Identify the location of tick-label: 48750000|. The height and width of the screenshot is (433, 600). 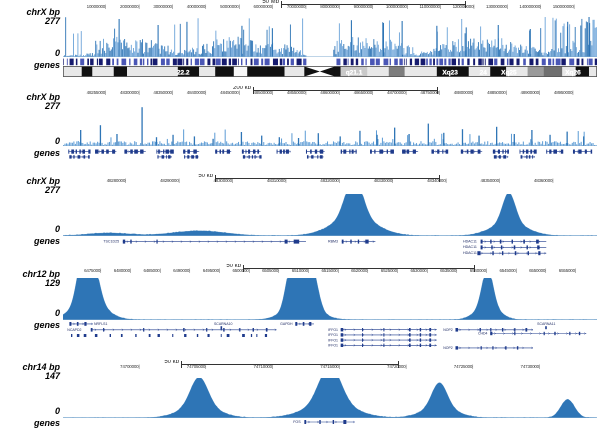
(430, 92).